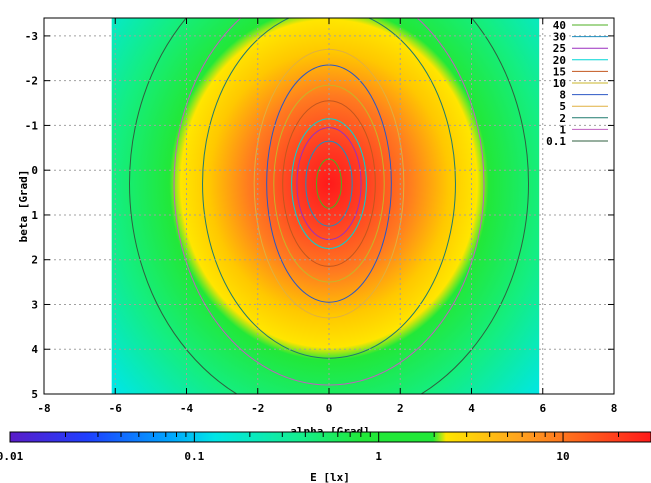 The image size is (651, 483). I want to click on y-tick-label: -2, so click(31, 81).